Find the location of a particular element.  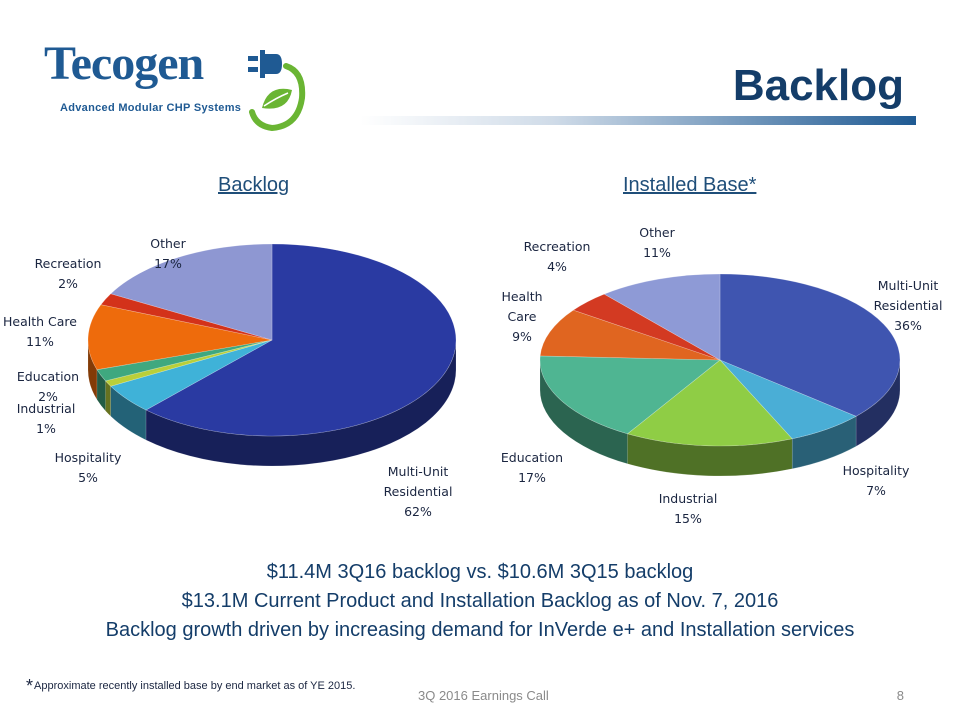

backlog-chart-title: Backlog is located at coordinates (254, 185).